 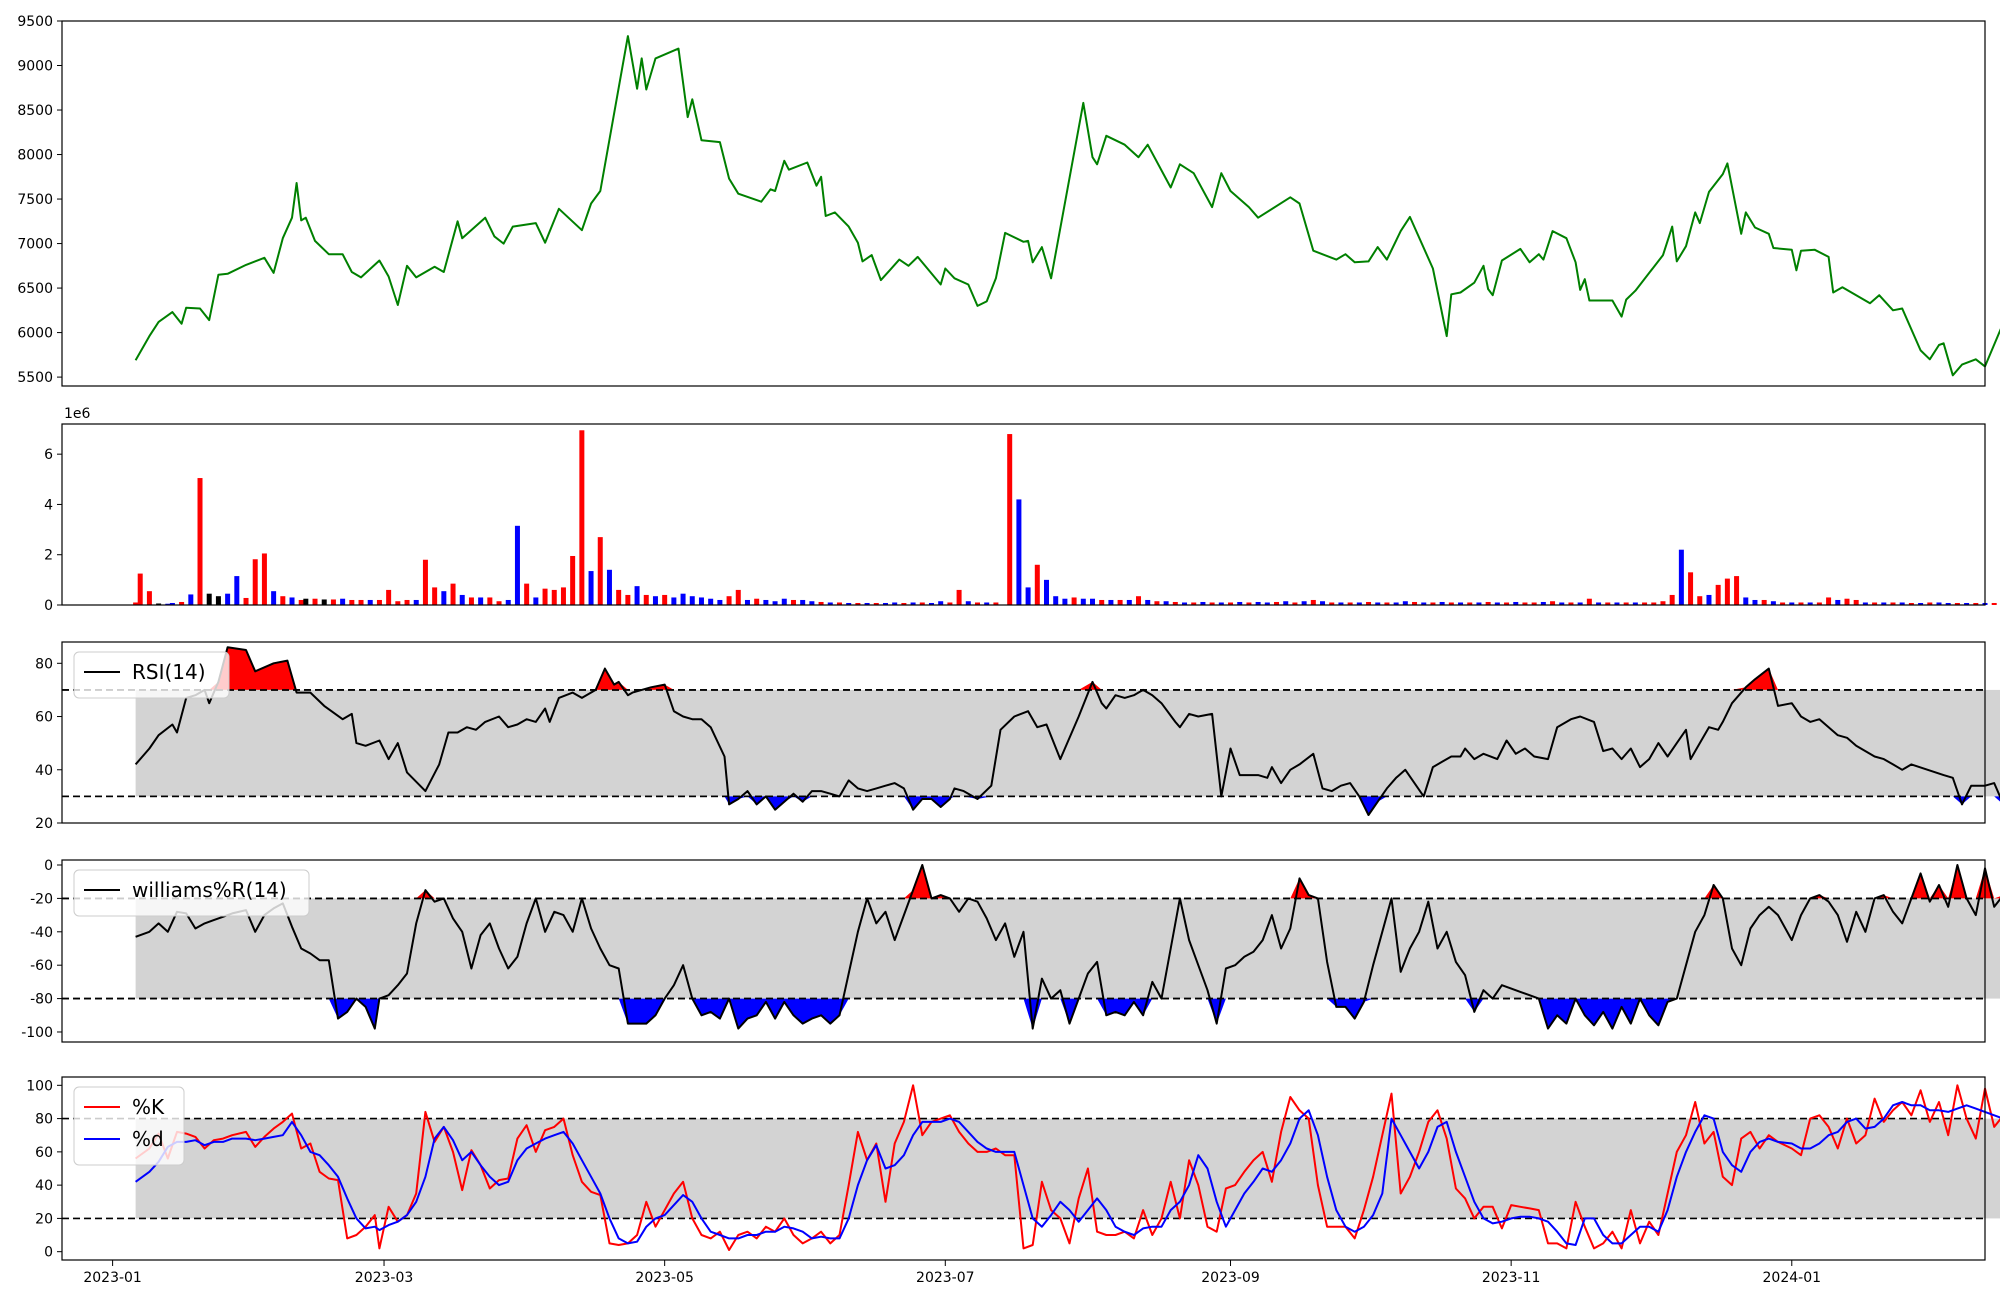 I want to click on stochastic-d-line, so click(x=1067, y=1173).